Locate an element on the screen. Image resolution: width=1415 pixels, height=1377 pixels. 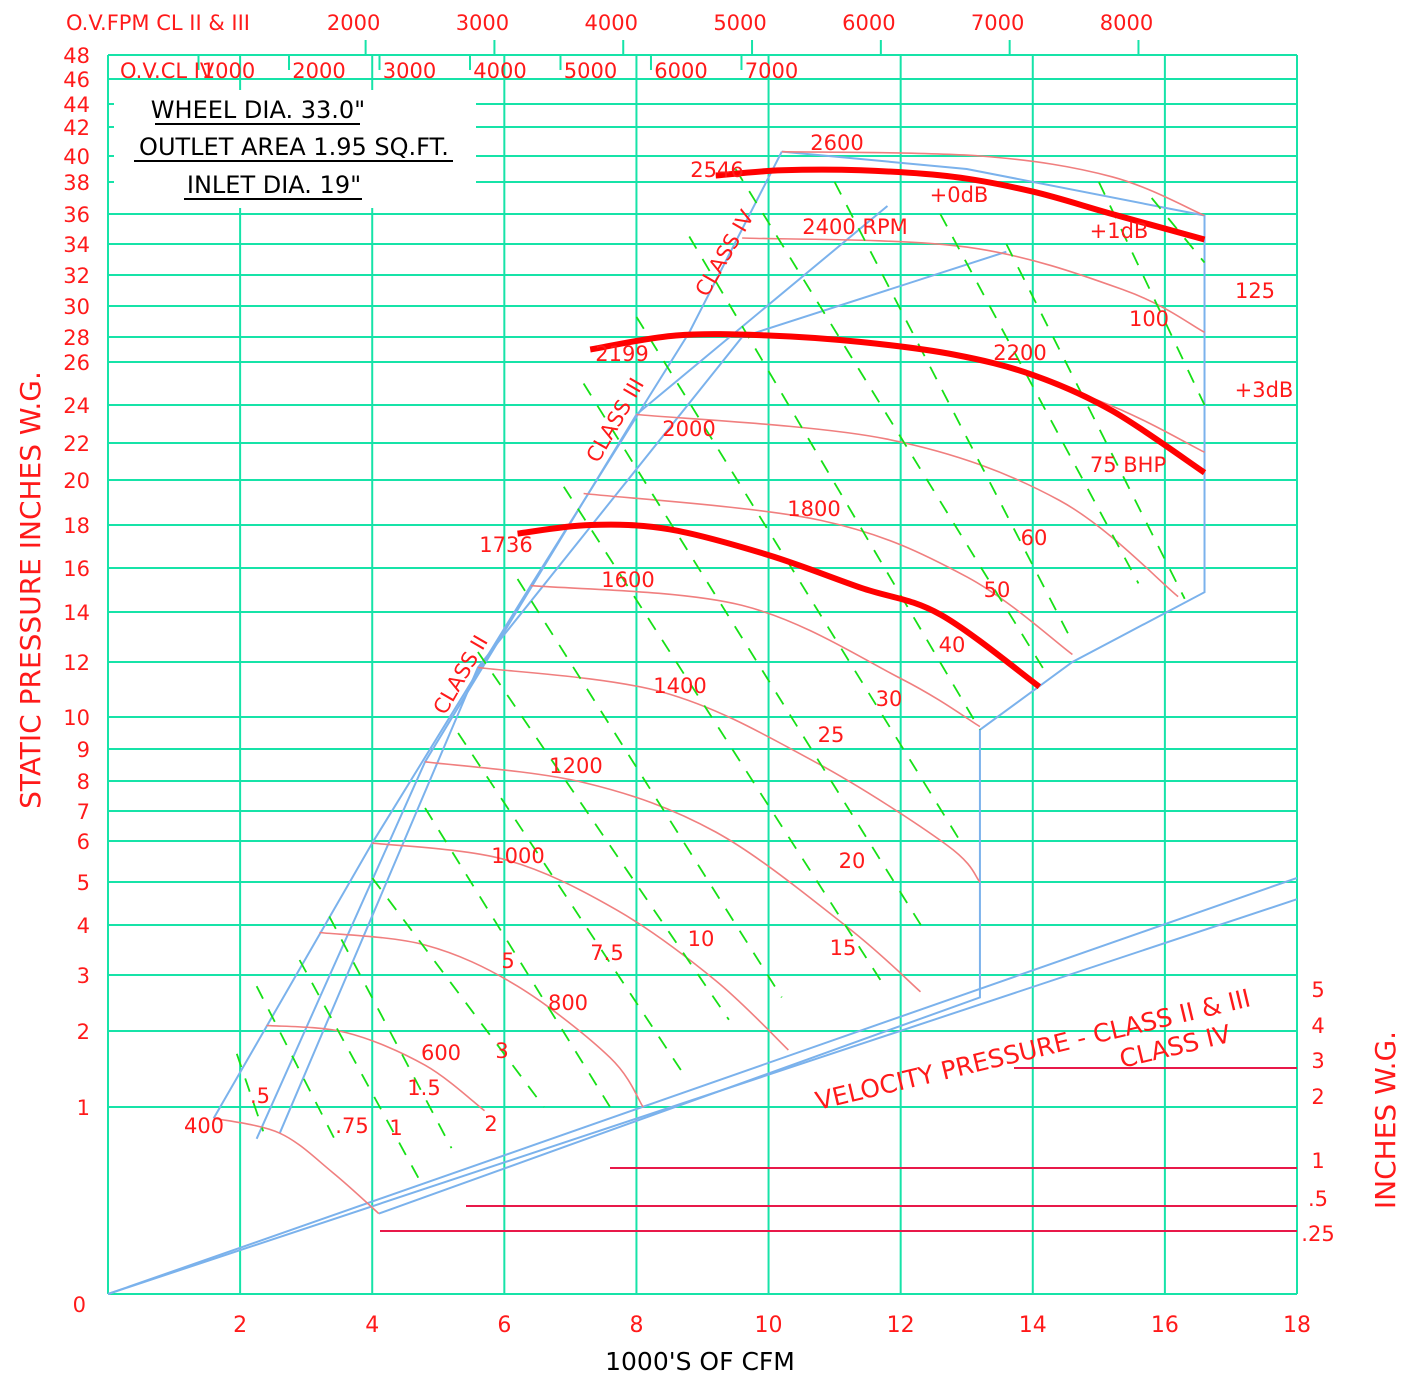
ovfpm-class4-label: O.V.CL IV is located at coordinates (167, 71).